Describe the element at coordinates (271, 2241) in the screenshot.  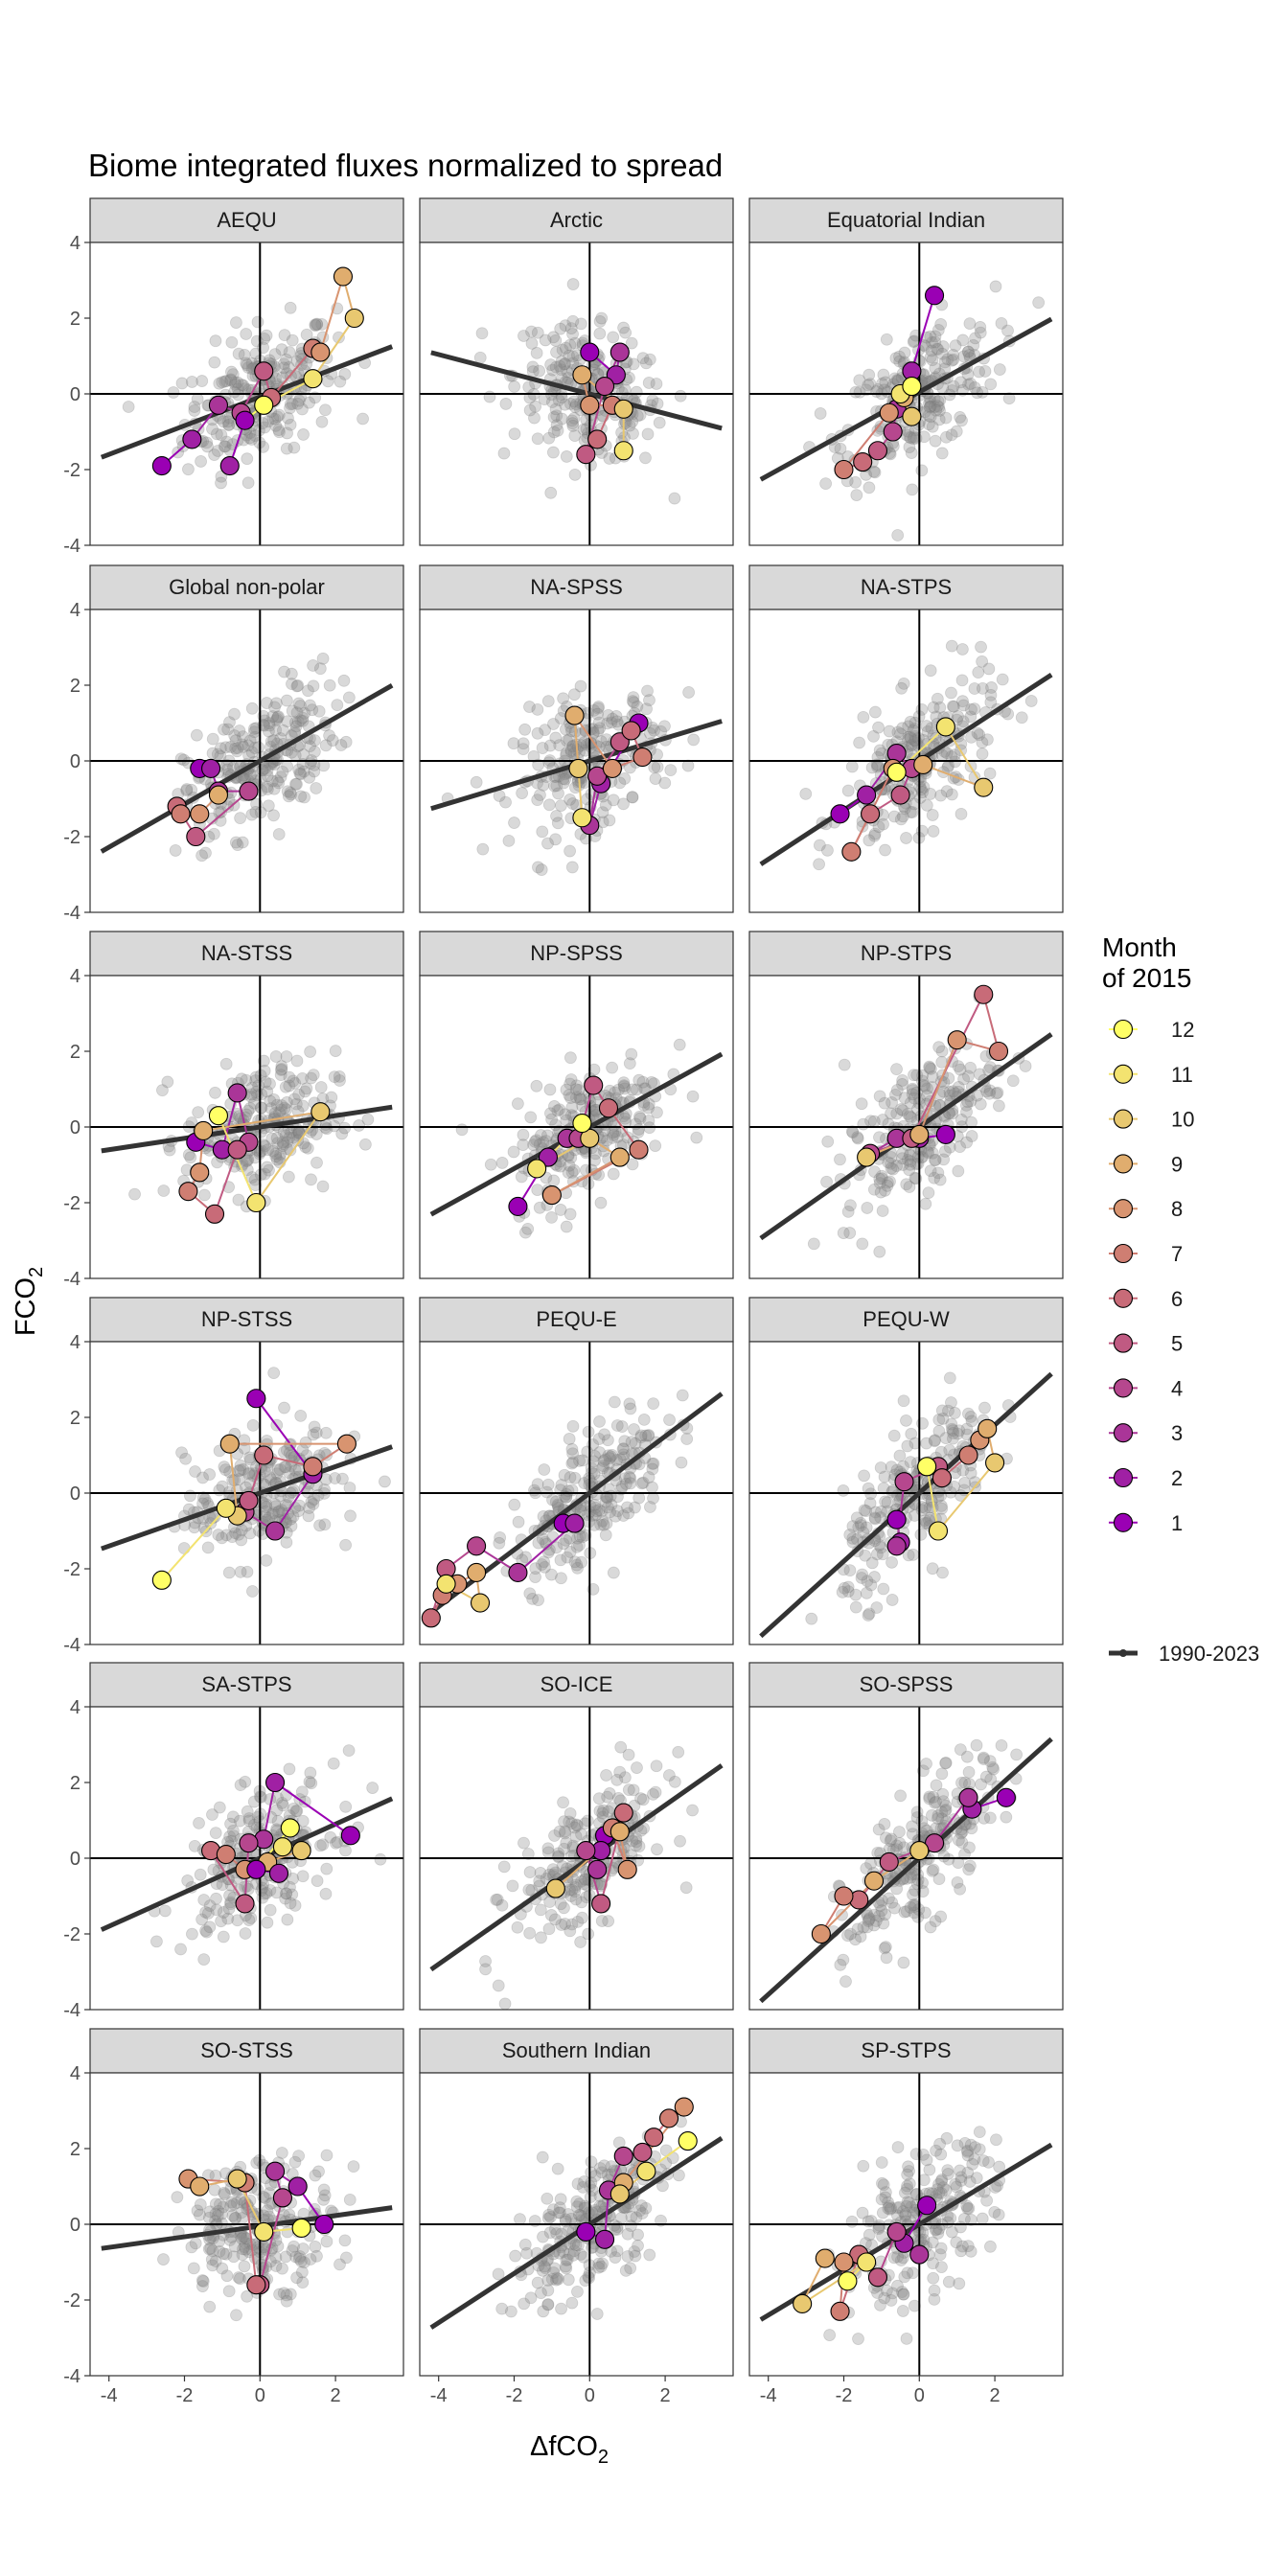
I see `month-path-segment` at that location.